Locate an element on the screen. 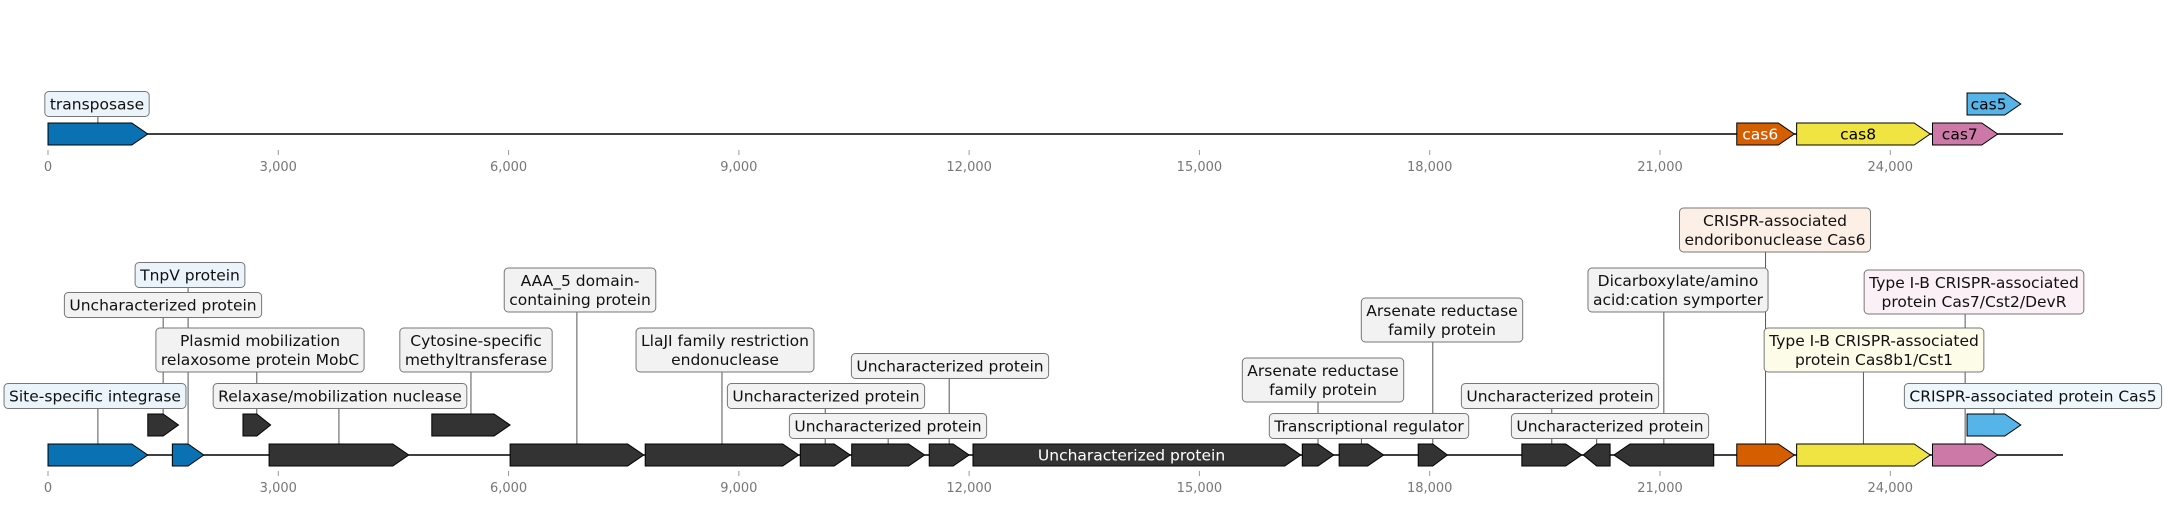  gene-label-text: transposase is located at coordinates (97, 105).